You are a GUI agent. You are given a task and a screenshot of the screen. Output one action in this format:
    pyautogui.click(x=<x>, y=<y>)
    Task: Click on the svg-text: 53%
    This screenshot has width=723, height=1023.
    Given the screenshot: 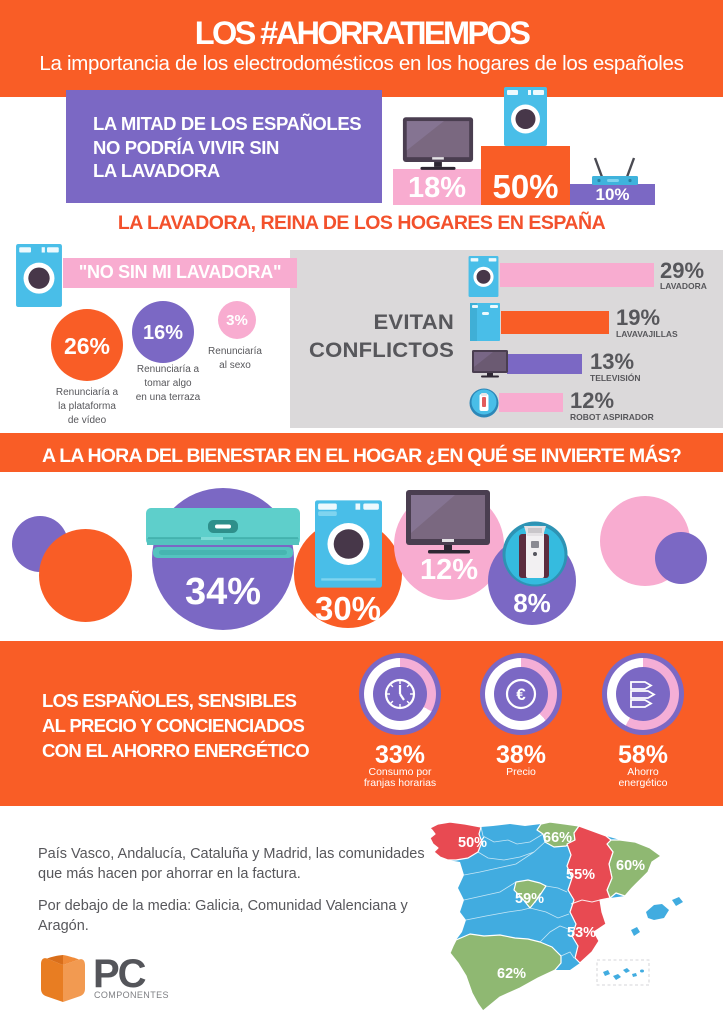 What is the action you would take?
    pyautogui.click(x=581, y=933)
    